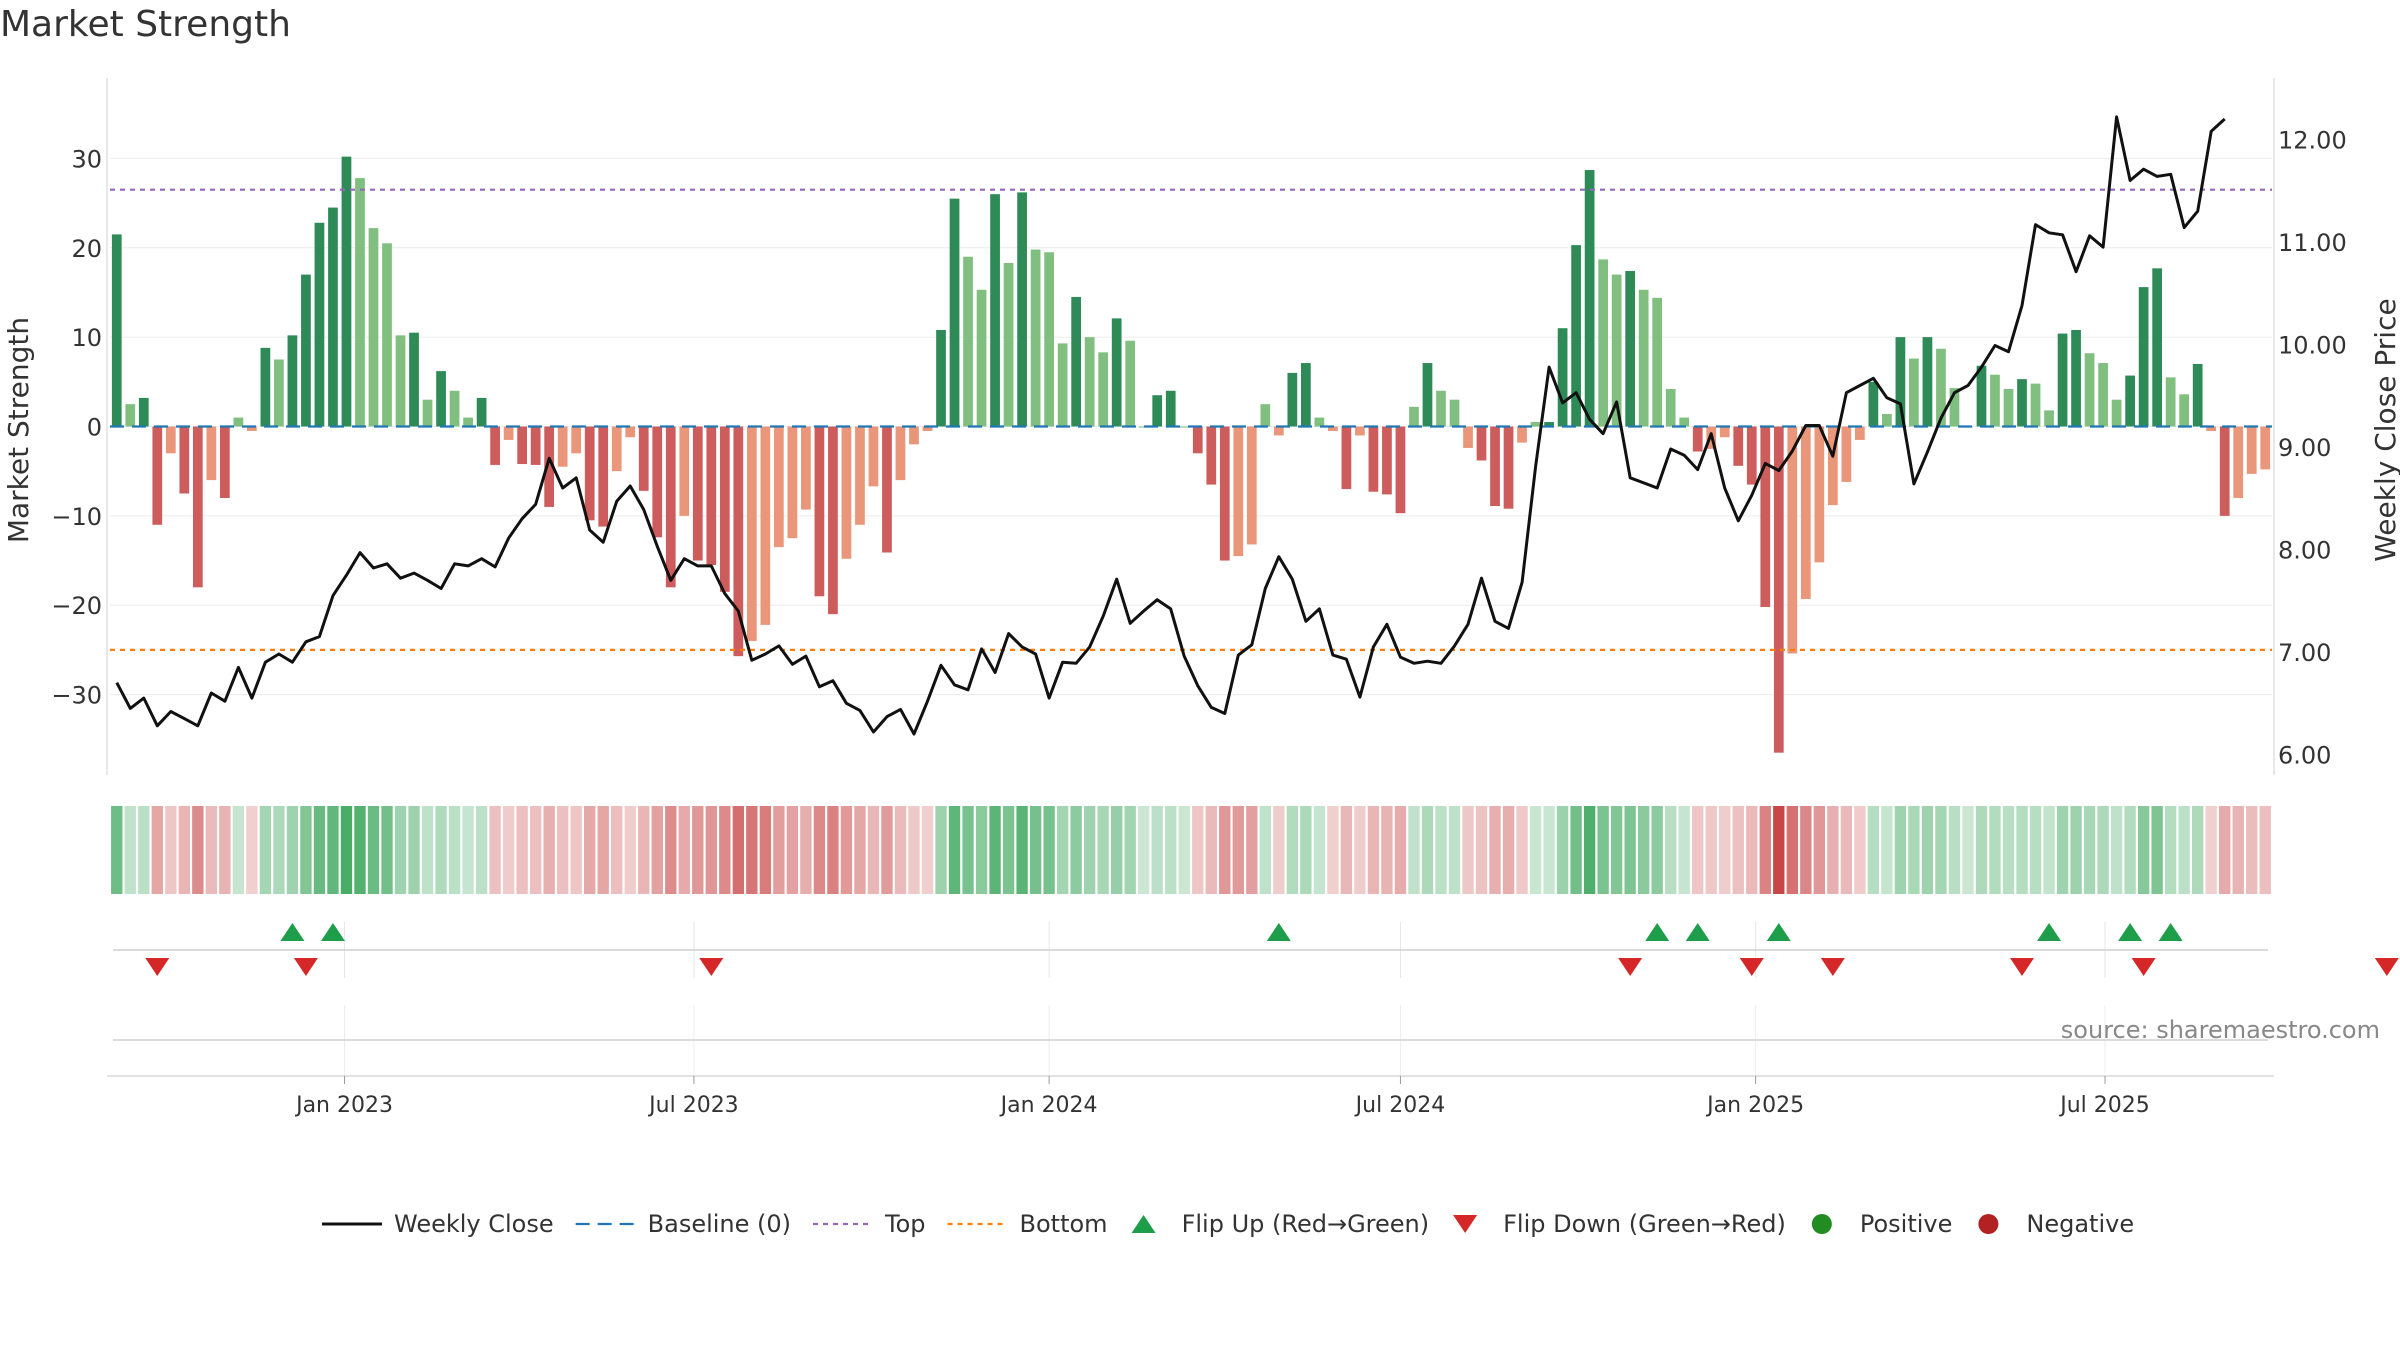 The height and width of the screenshot is (1354, 2400). What do you see at coordinates (2304, 551) in the screenshot?
I see `y2-tick-label: 8.00` at bounding box center [2304, 551].